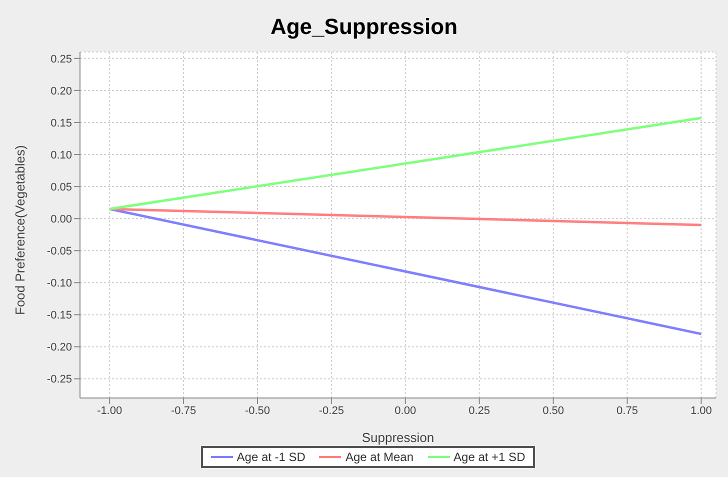 Image resolution: width=728 pixels, height=477 pixels. Describe the element at coordinates (59, 316) in the screenshot. I see `y-tick-label: -0.15` at that location.